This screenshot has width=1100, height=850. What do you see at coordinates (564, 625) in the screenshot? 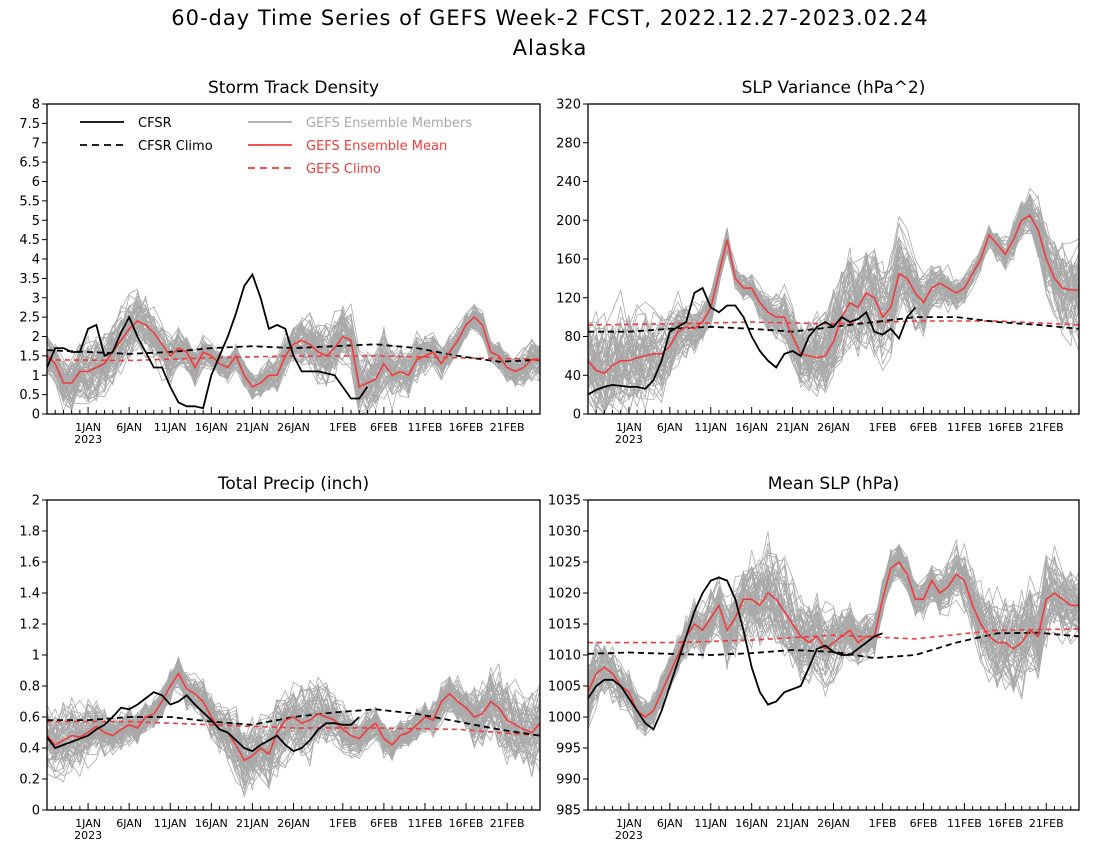
I see `y-tick-label: 1015` at bounding box center [564, 625].